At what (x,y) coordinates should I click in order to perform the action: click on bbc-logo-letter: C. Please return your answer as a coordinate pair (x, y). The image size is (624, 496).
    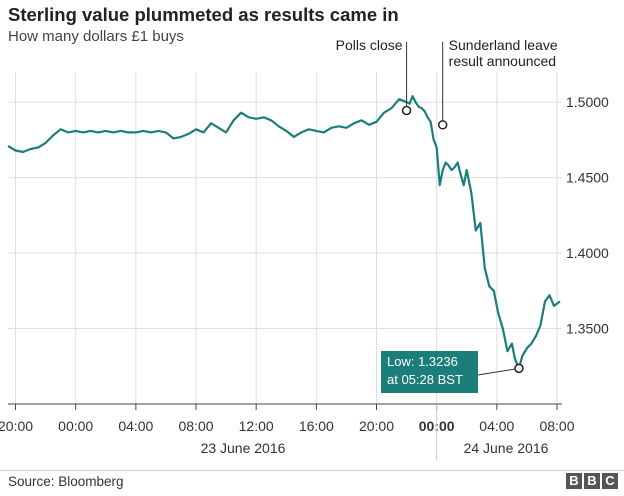
    Looking at the image, I should click on (610, 481).